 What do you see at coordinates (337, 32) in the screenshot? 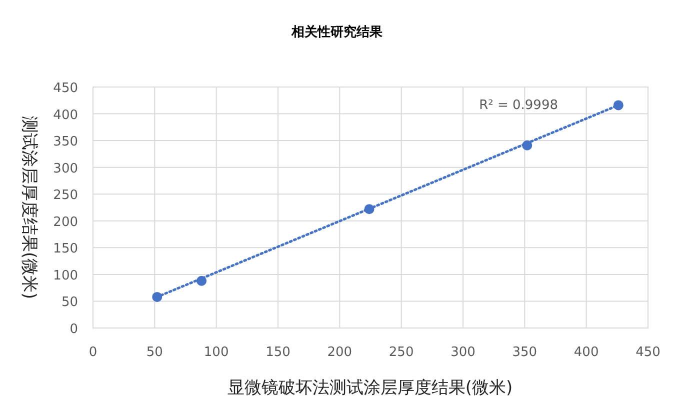
I see `chart-title: 相关性研究结果` at bounding box center [337, 32].